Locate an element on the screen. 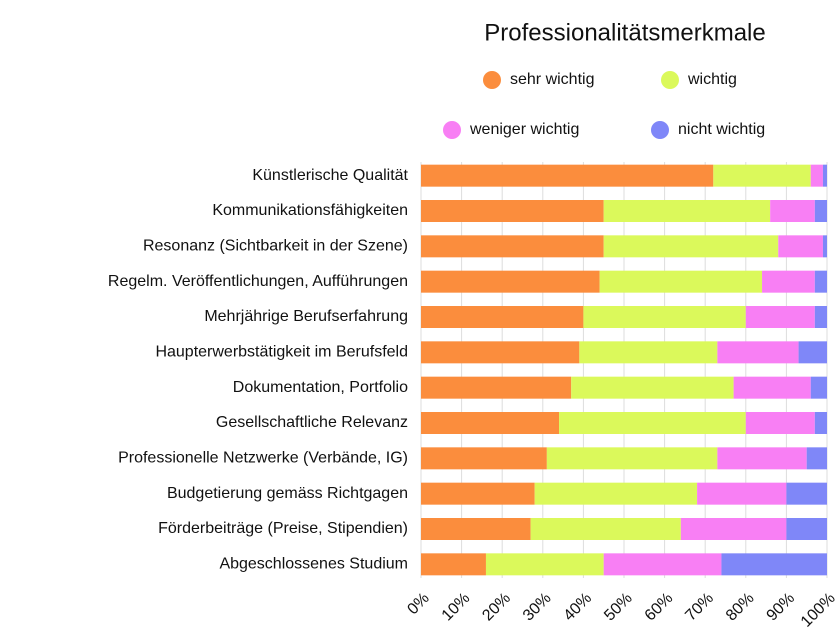 The image size is (839, 632). legend-label: wichtig is located at coordinates (712, 79).